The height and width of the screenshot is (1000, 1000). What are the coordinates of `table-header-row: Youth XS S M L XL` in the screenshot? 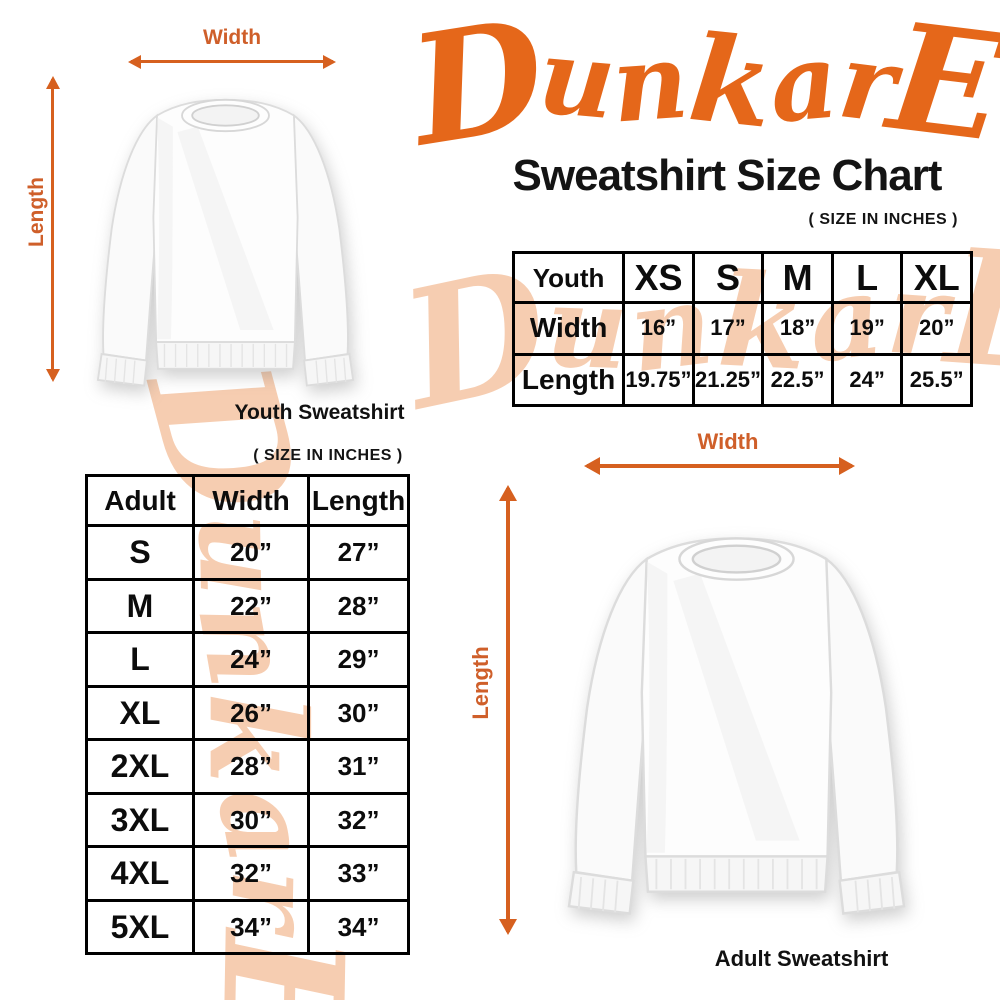 It's located at (742, 277).